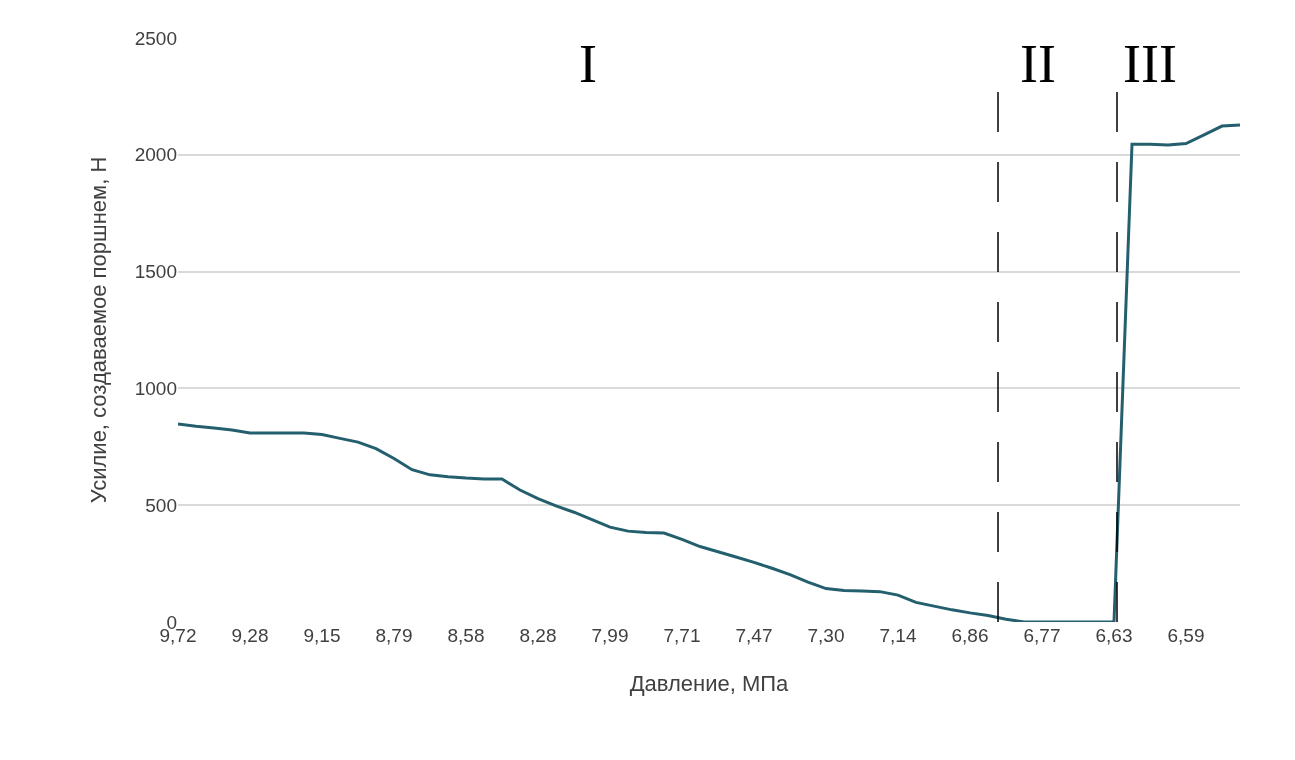 The image size is (1295, 760). What do you see at coordinates (970, 635) in the screenshot?
I see `x-tick-label: 6,86` at bounding box center [970, 635].